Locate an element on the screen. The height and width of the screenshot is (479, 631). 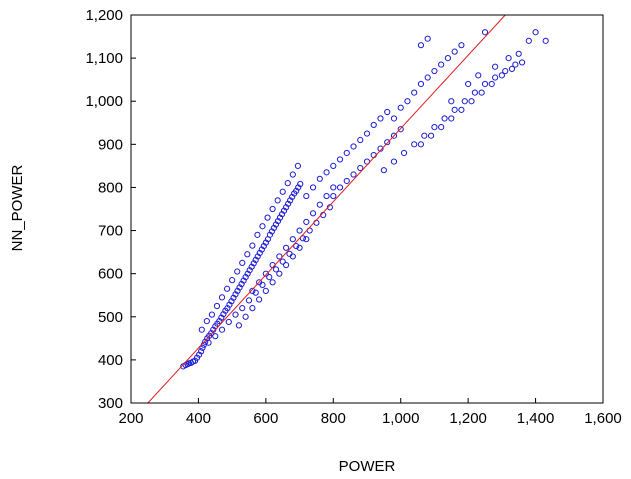
x-tick-label: 600 is located at coordinates (265, 418).